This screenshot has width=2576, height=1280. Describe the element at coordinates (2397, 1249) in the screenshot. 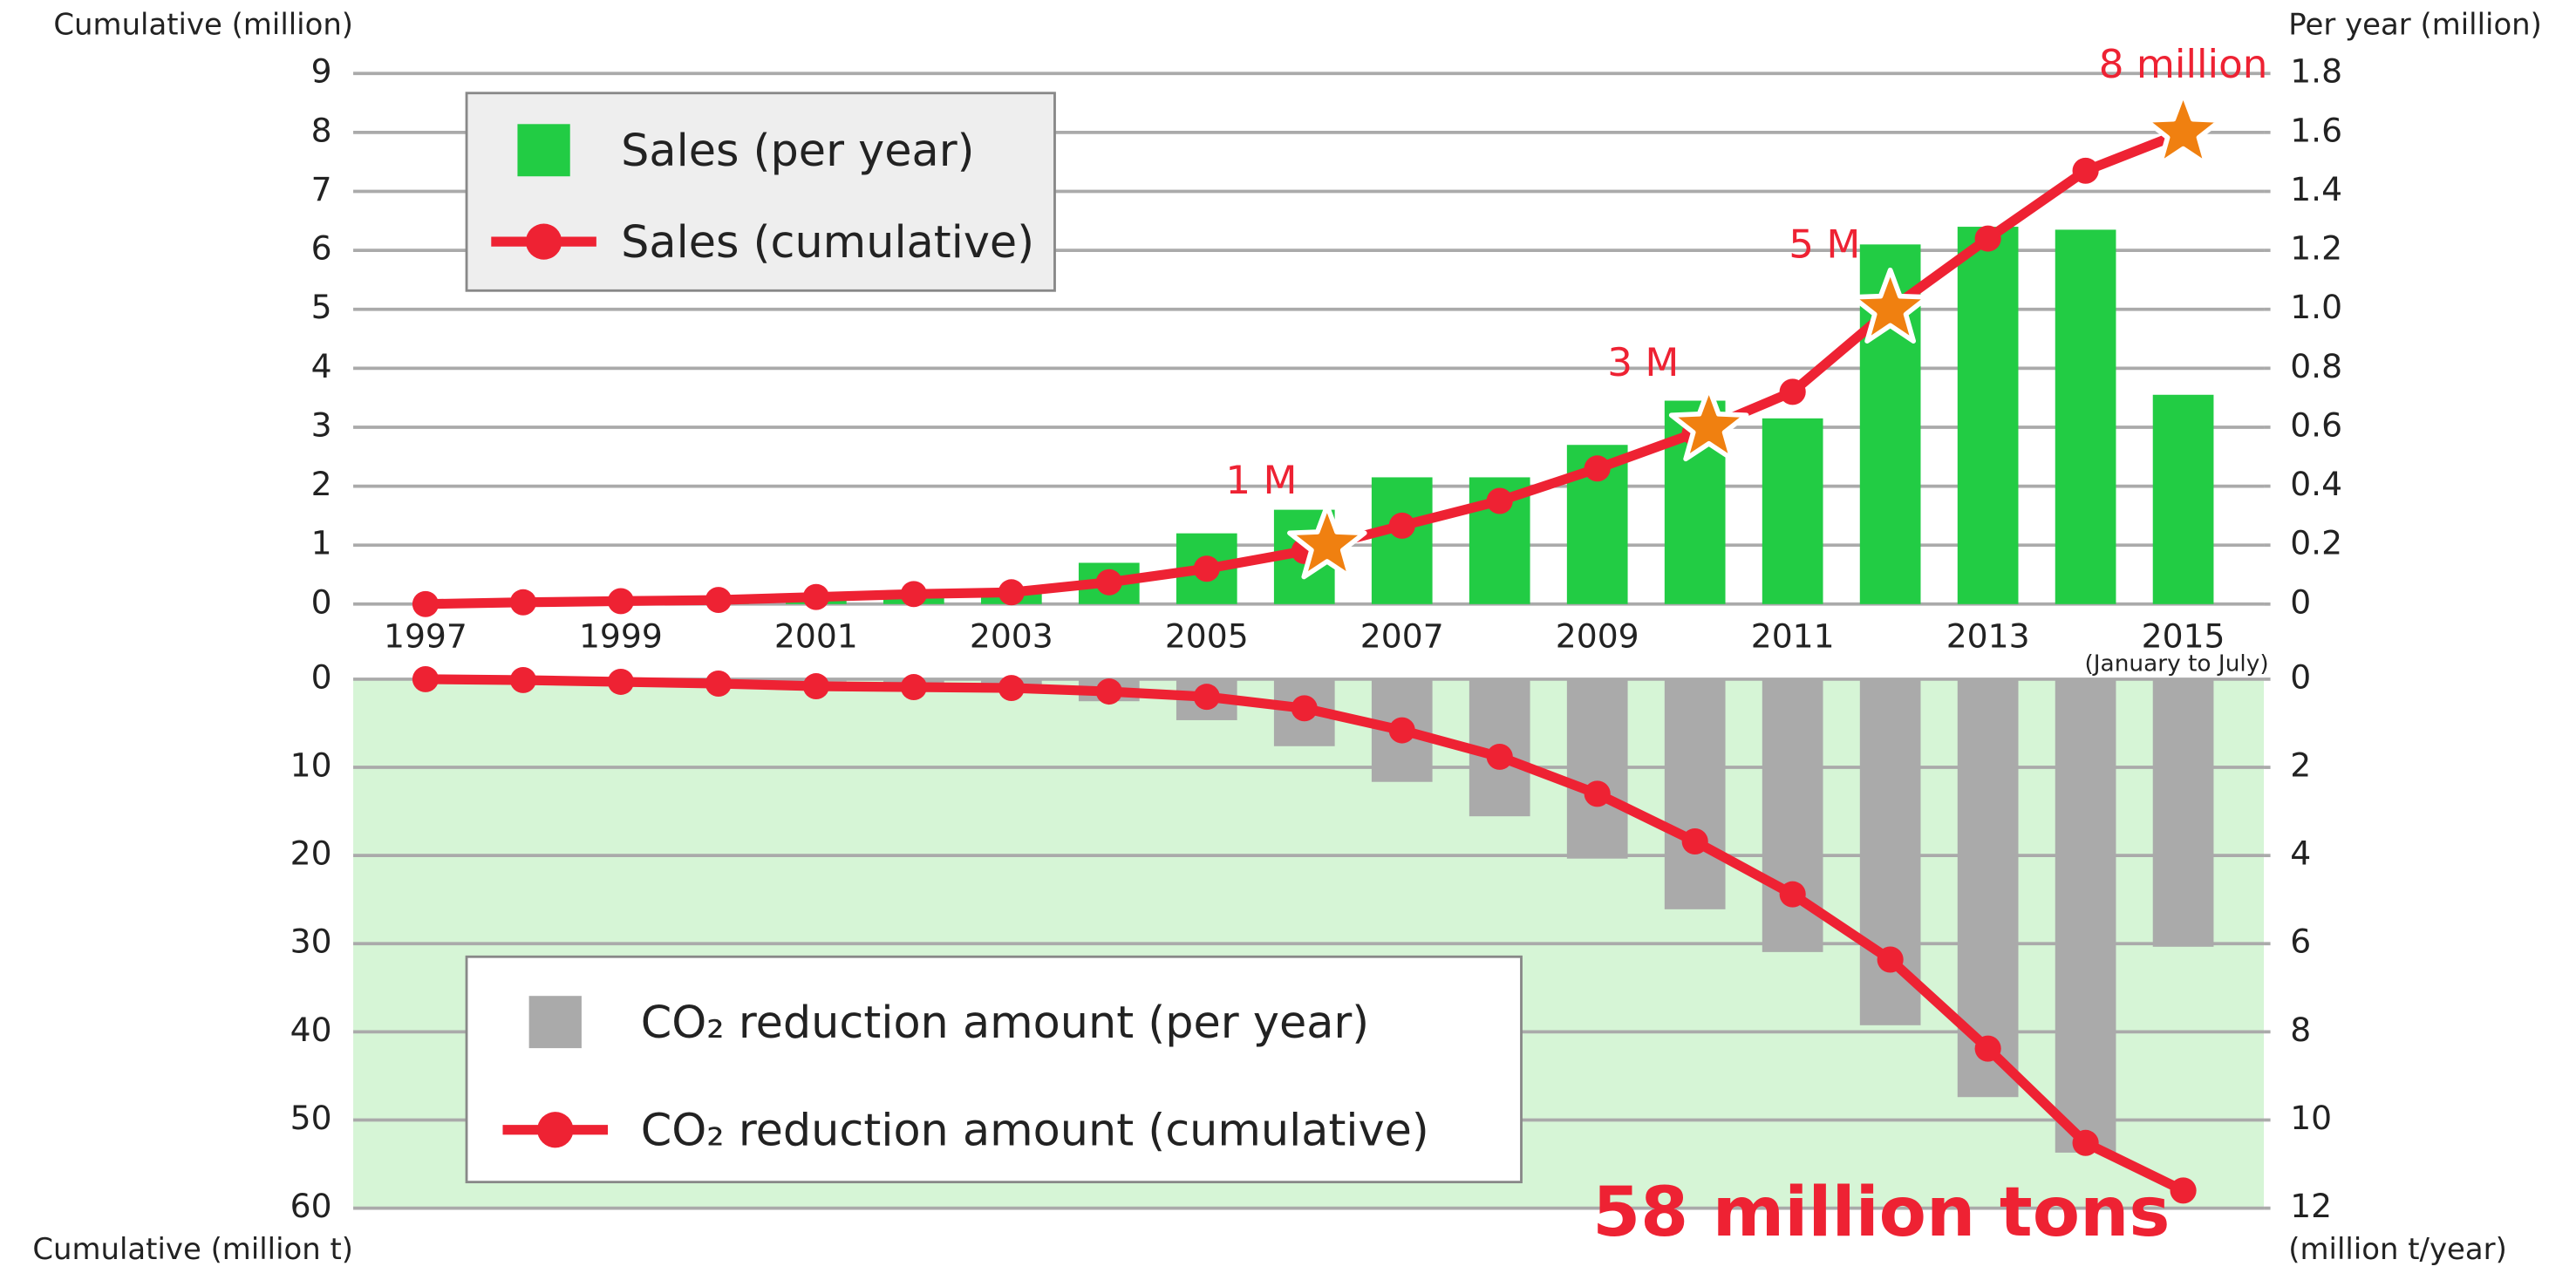

I see `y2-axis-label: (million t/year)` at that location.